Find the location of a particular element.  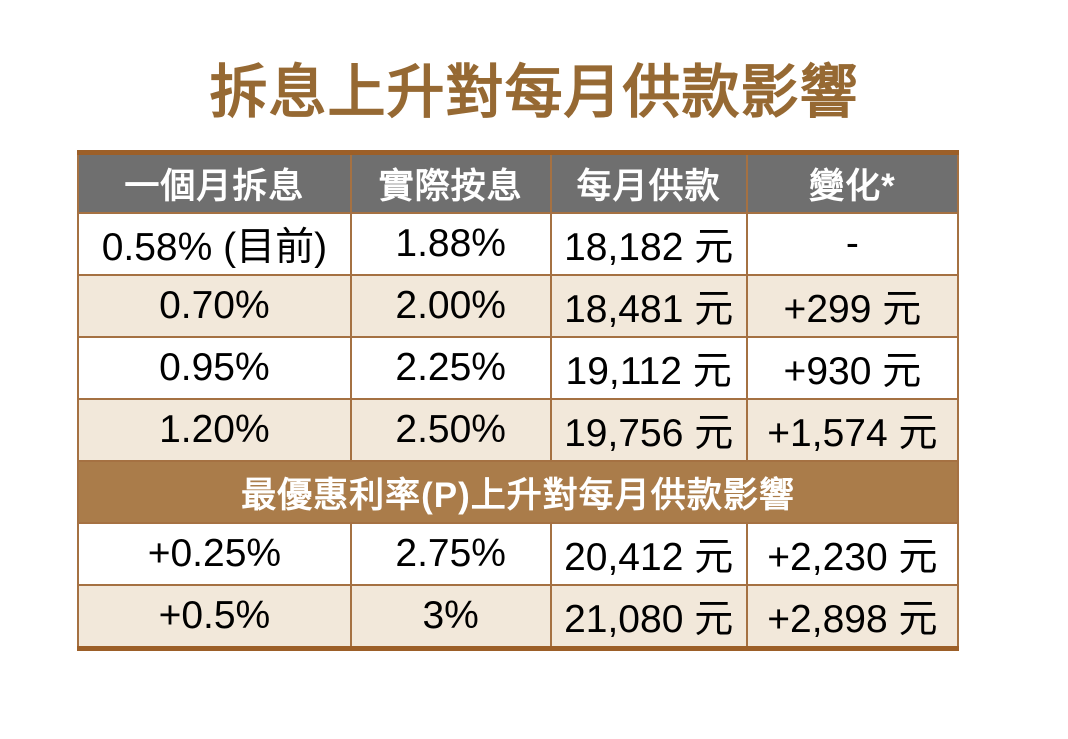

table-row: 0.70% 2.00% 18,481 元 +299 元 is located at coordinates (518, 306).